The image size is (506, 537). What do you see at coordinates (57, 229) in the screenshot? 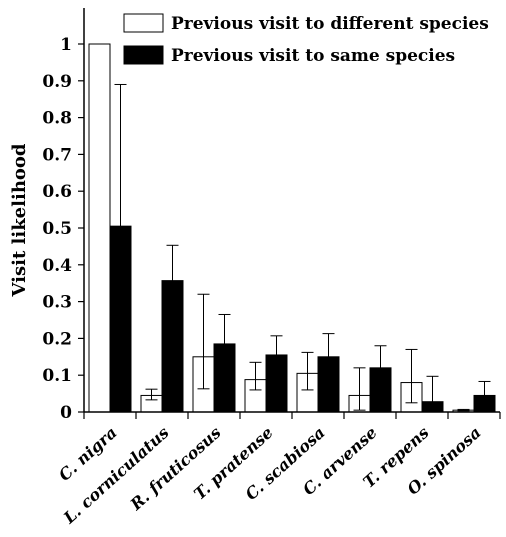
I see `y-tick-label: 0.5` at bounding box center [57, 229].